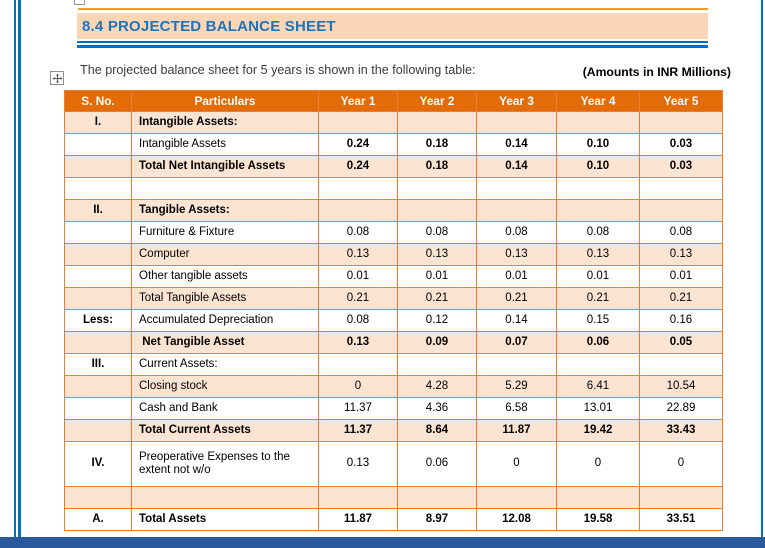 The image size is (765, 548). I want to click on value-cell: 0.12, so click(437, 320).